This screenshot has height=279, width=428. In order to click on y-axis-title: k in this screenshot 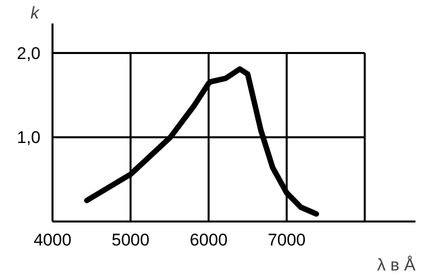, I will do `click(35, 13)`.